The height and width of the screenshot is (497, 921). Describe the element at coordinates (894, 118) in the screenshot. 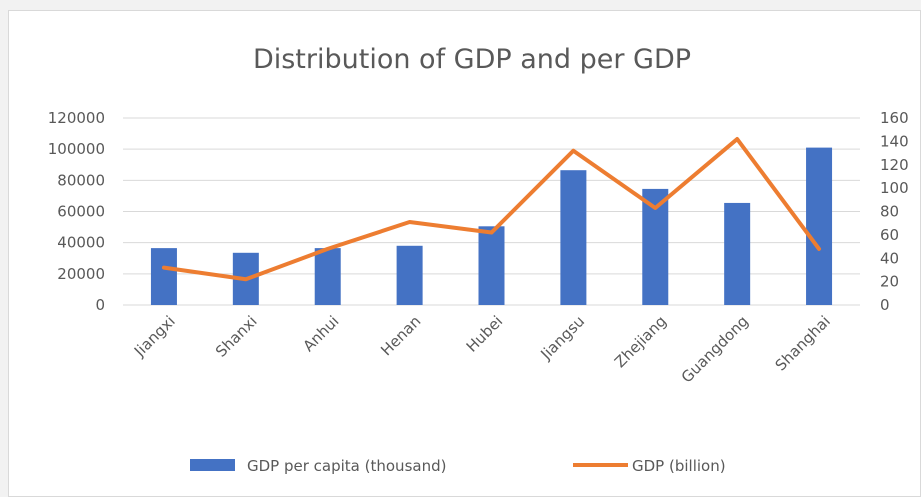

I see `y-right-tick-label: 160` at that location.